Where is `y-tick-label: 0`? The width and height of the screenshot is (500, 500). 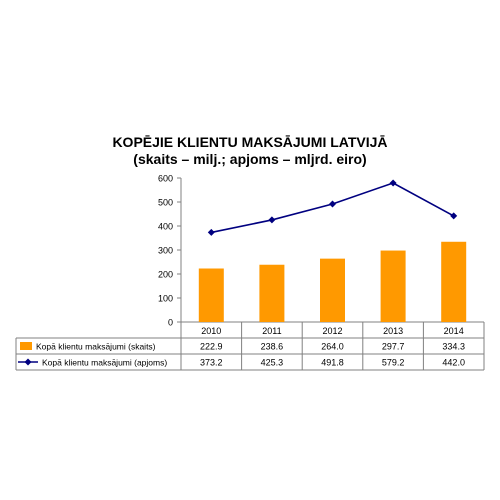
y-tick-label: 0 is located at coordinates (170, 323).